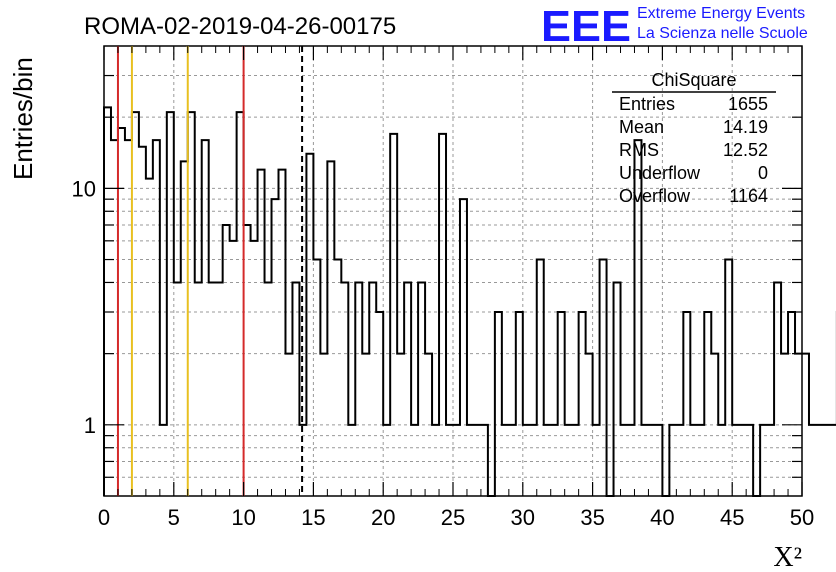 This screenshot has height=572, width=836. I want to click on stats-label-overflow: Overflow, so click(655, 196).